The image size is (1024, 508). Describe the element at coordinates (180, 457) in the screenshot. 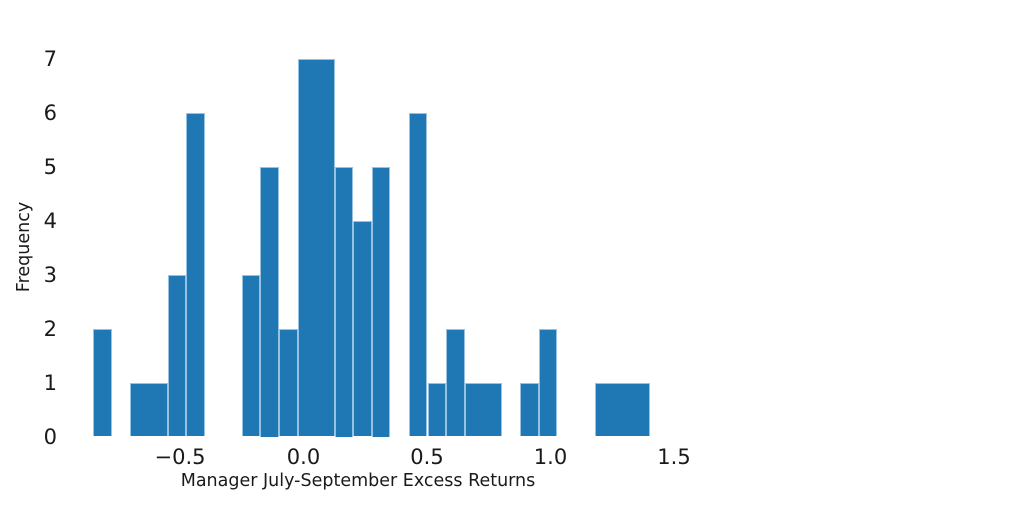

I see `x-tick-label: −0.5` at that location.